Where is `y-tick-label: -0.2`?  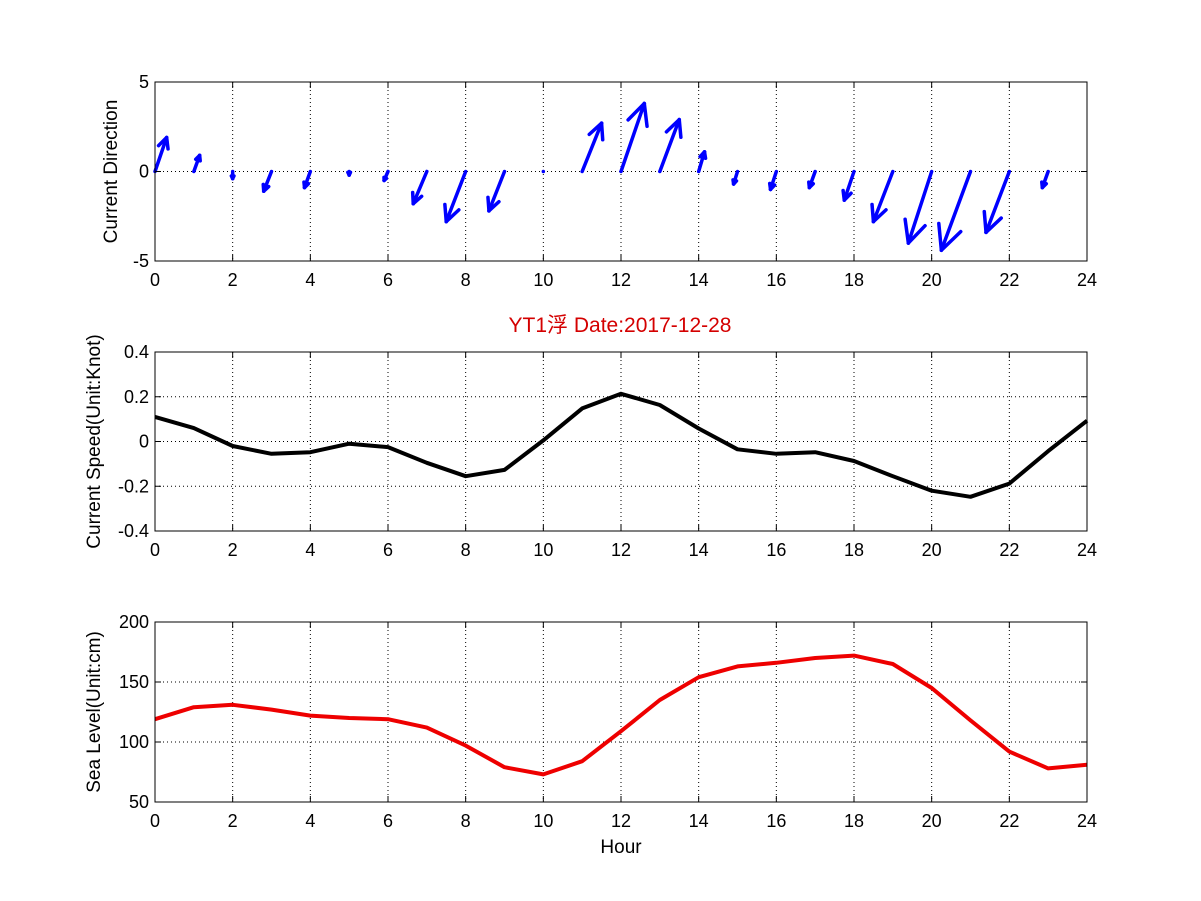
y-tick-label: -0.2 is located at coordinates (133, 486).